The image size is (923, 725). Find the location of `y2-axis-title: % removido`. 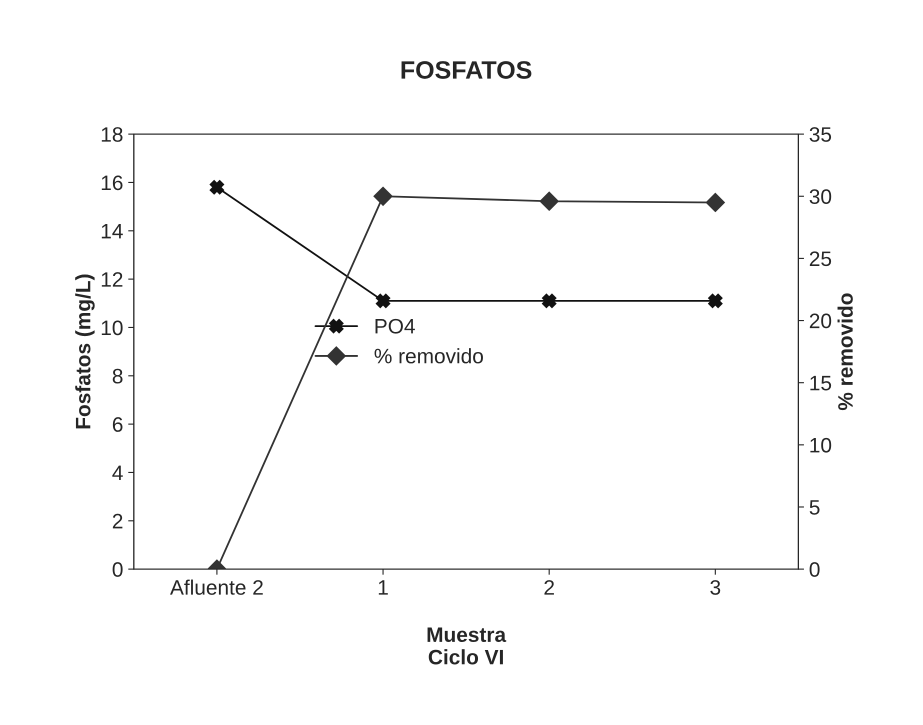

y2-axis-title: % removido is located at coordinates (845, 351).